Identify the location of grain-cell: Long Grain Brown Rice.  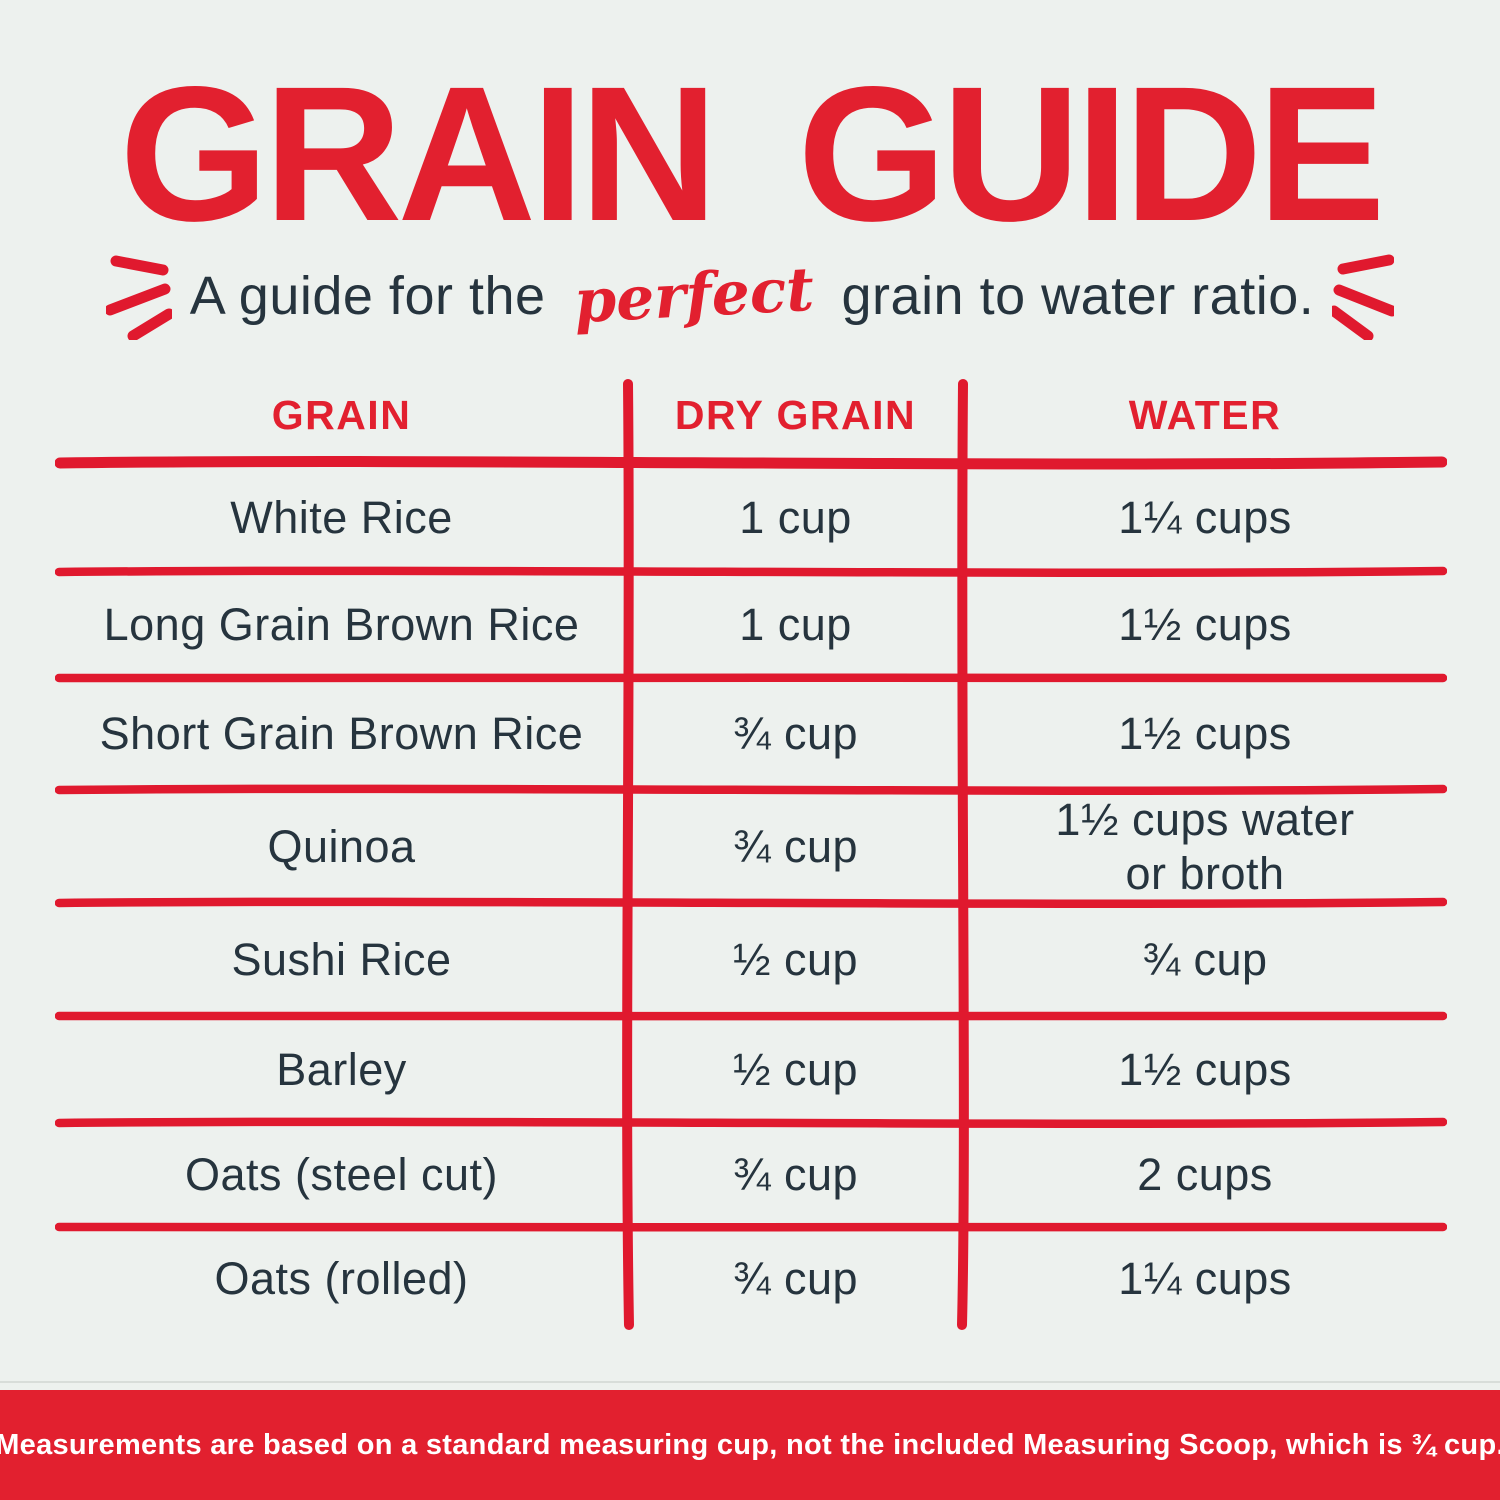
(341, 625).